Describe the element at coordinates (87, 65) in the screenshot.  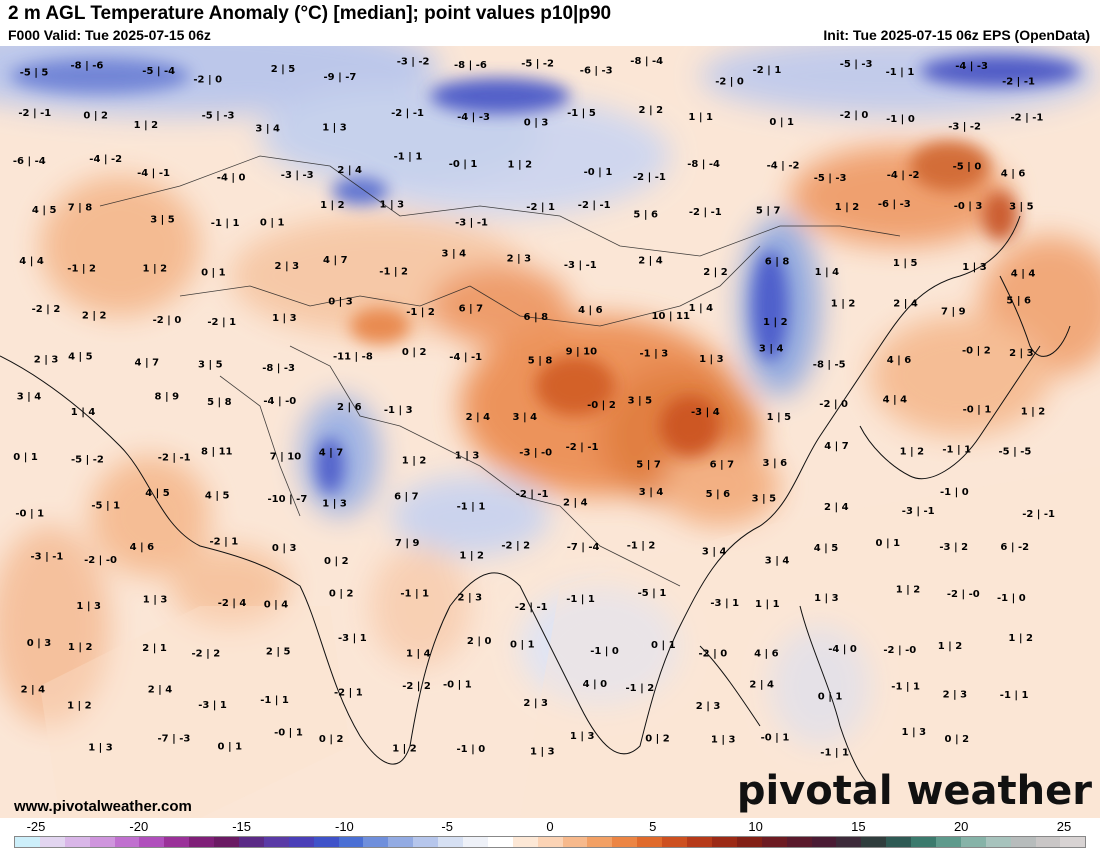
I see `point-value-label: -8 | -6` at that location.